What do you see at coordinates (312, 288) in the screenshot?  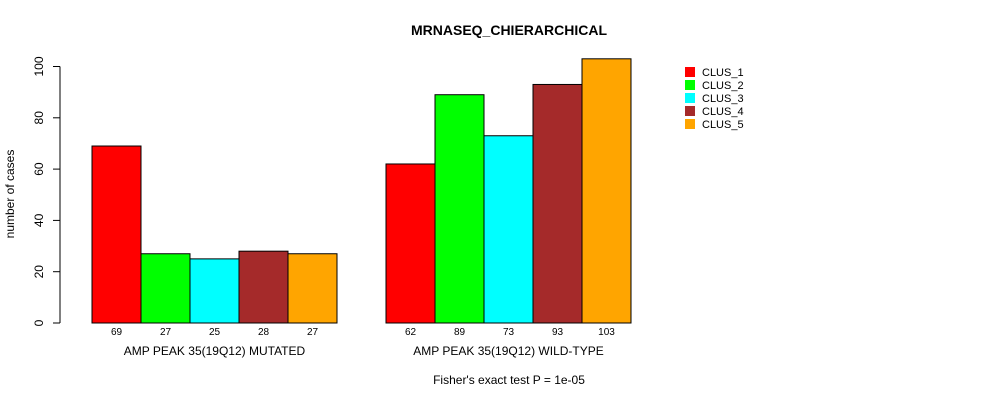 I see `bar-clus-5-mutated` at bounding box center [312, 288].